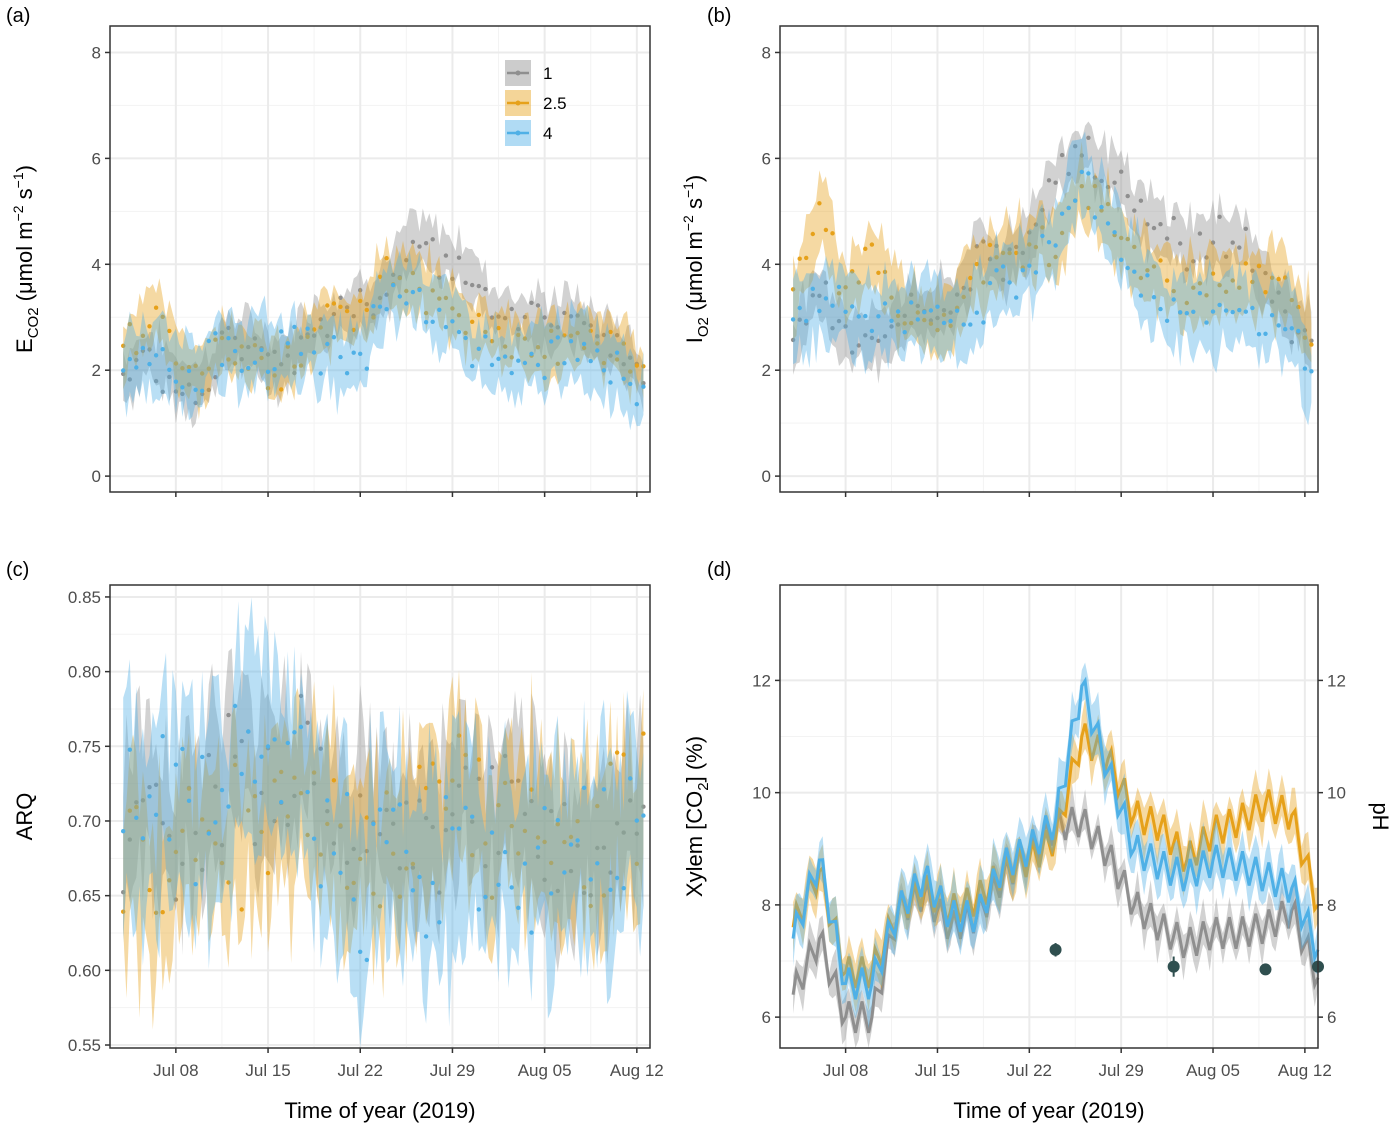 This screenshot has width=1395, height=1127. Describe the element at coordinates (536, 103) in the screenshot. I see `legend: 12.54` at that location.